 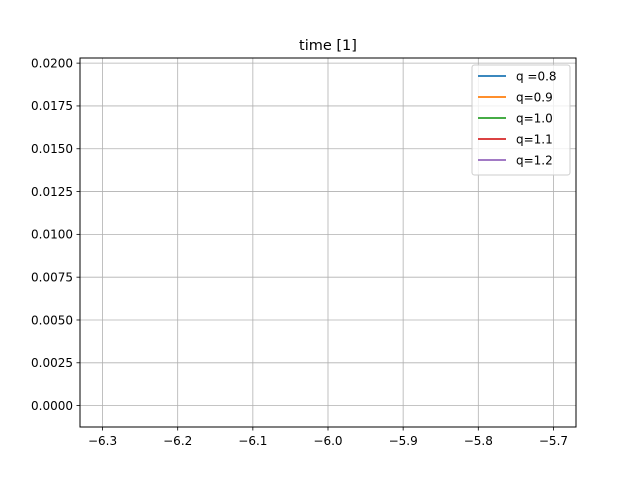 What do you see at coordinates (327, 441) in the screenshot?
I see `x-tick-label: −6.0` at bounding box center [327, 441].